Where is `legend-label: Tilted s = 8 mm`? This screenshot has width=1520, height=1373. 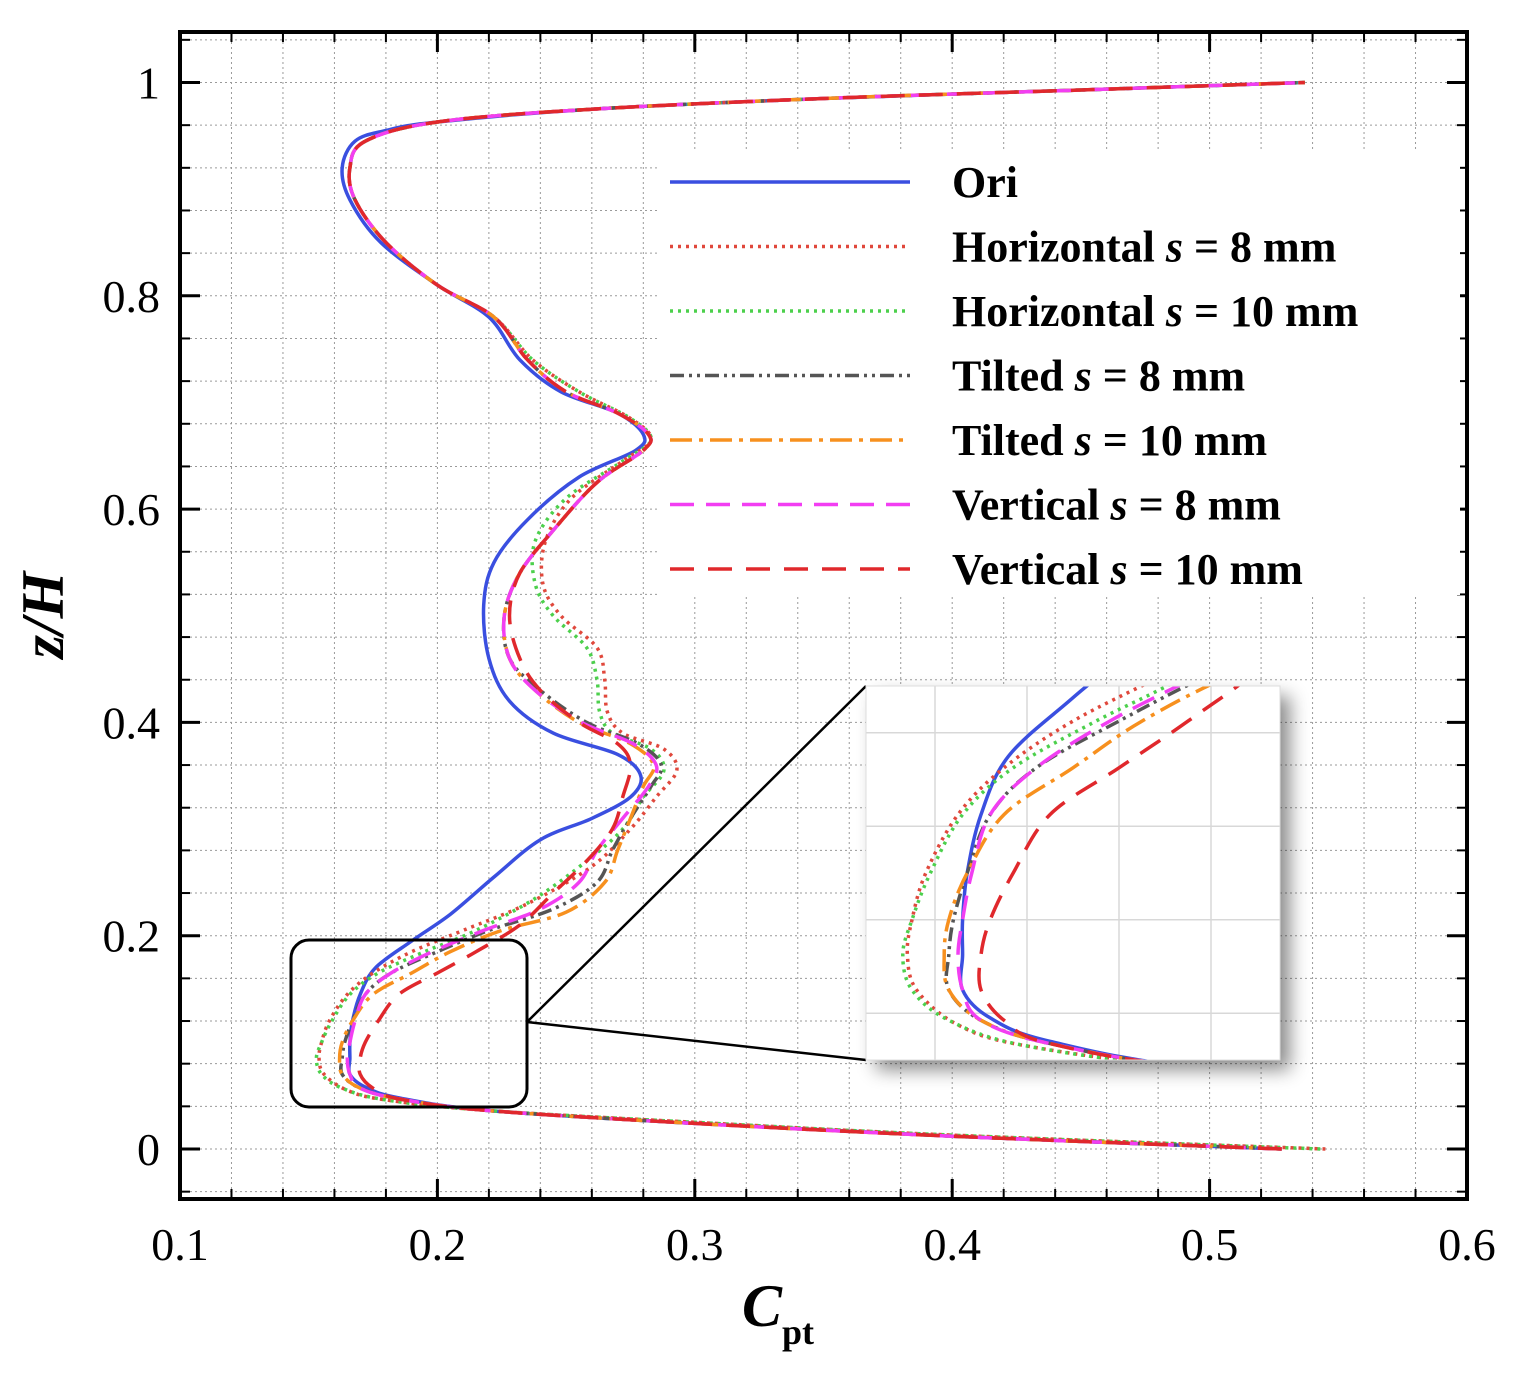
legend-label: Tilted s = 8 mm is located at coordinates (1098, 376).